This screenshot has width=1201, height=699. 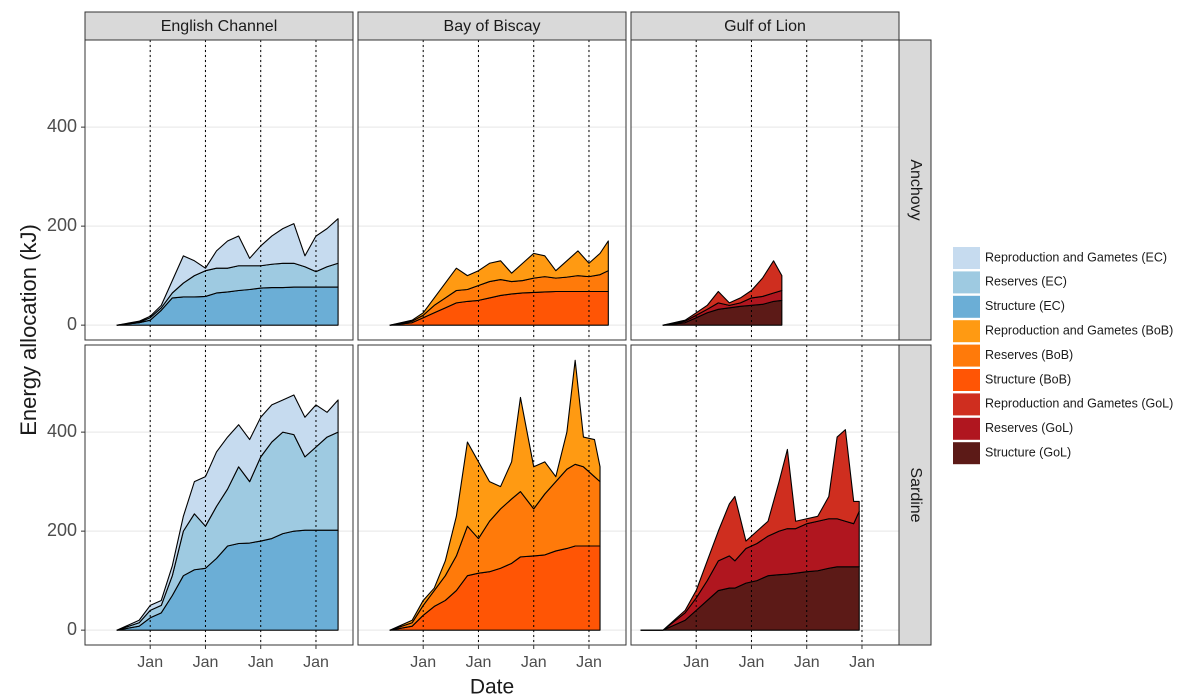 What do you see at coordinates (1079, 404) in the screenshot?
I see `legend-label: Reproduction and Gametes (GoL)` at bounding box center [1079, 404].